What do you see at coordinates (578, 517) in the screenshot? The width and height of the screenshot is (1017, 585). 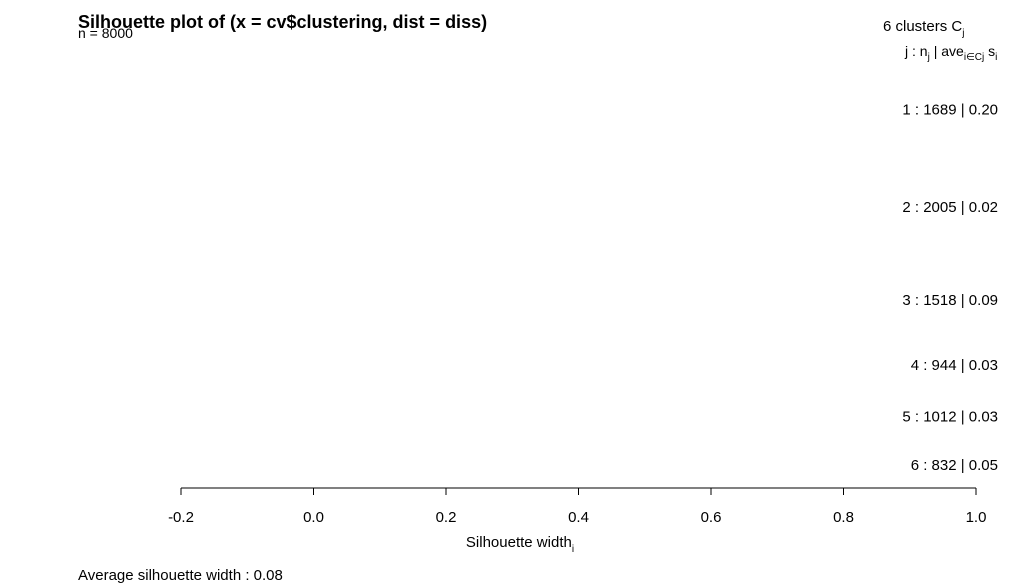 I see `x-tick-label: 0.4` at bounding box center [578, 517].